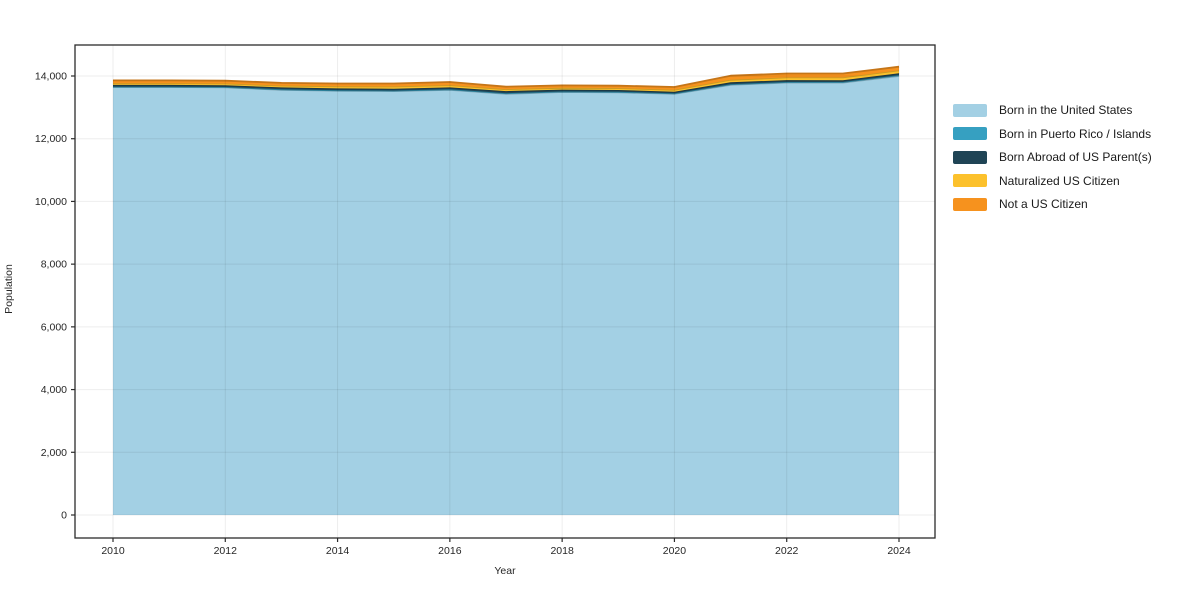  I want to click on legend-item: Born in the United States, so click(1052, 110).